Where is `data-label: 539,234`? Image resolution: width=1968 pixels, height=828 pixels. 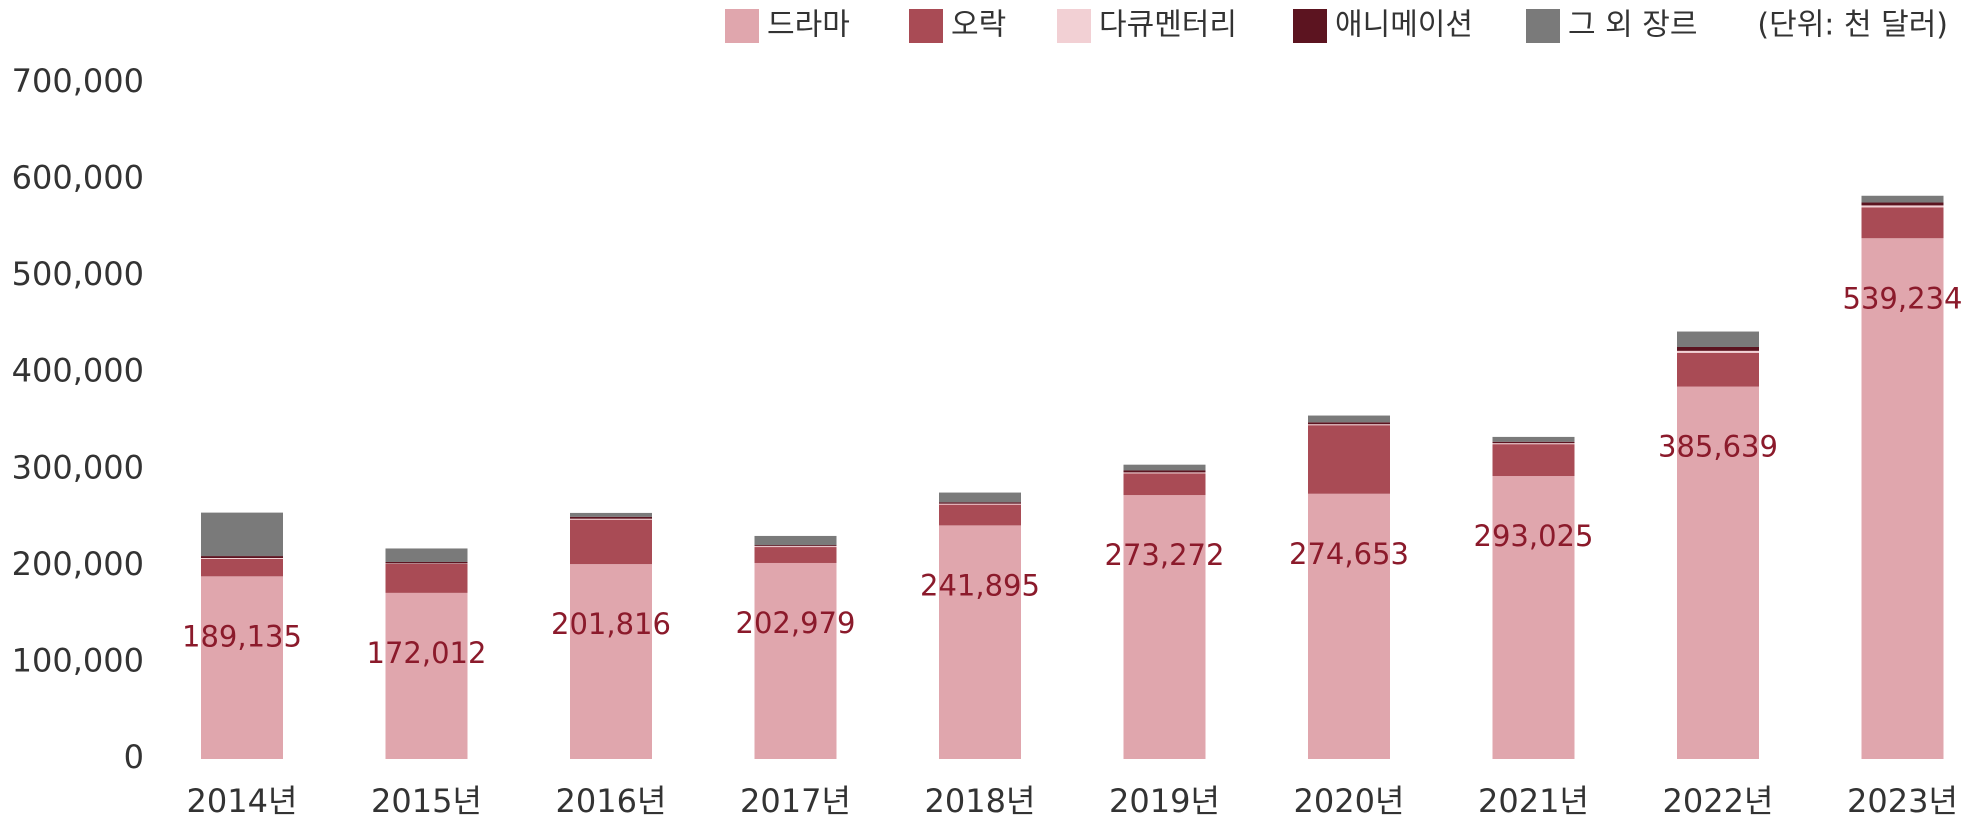
data-label: 539,234 is located at coordinates (1903, 298).